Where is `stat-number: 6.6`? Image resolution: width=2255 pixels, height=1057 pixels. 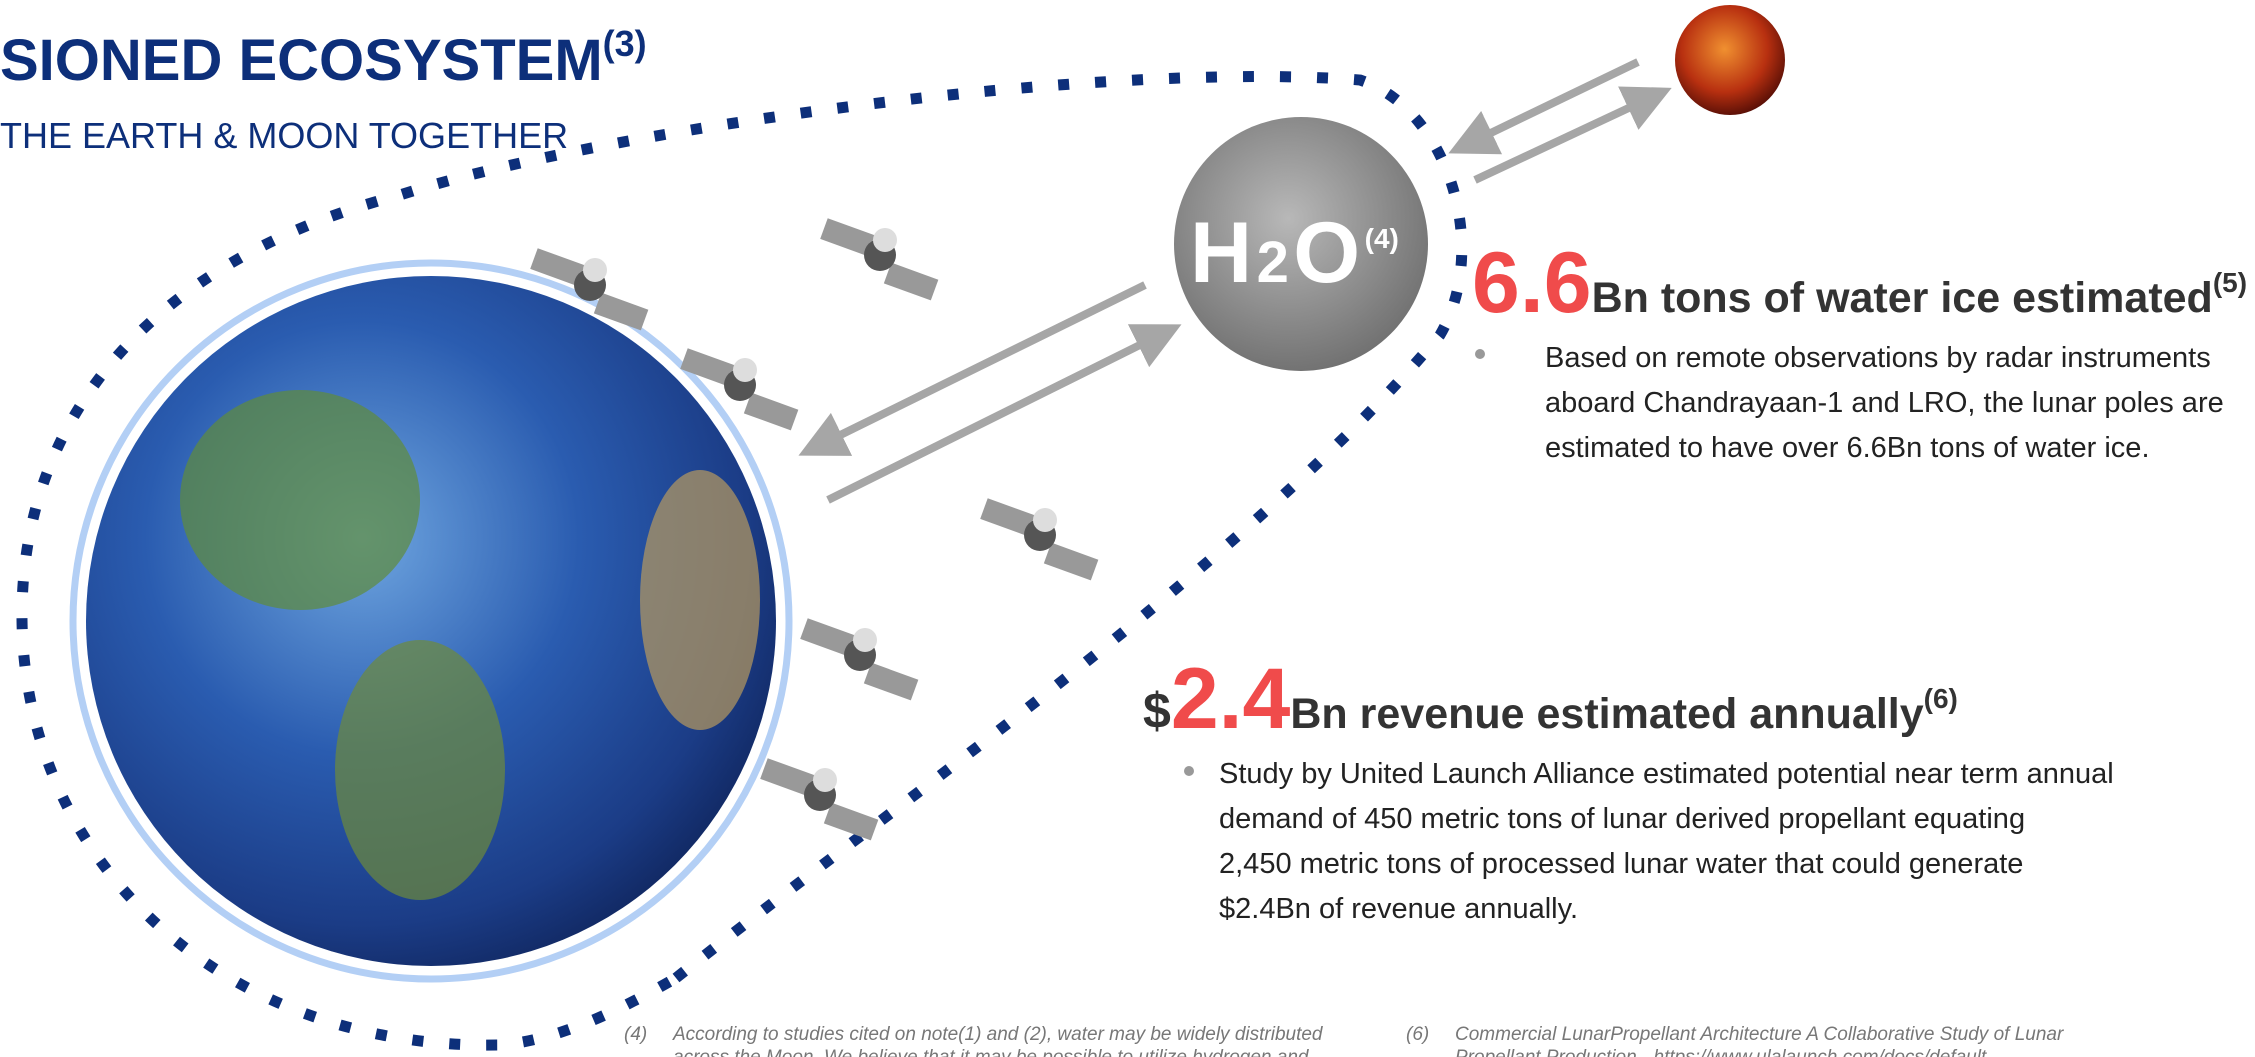
stat-number: 6.6 is located at coordinates (1532, 283).